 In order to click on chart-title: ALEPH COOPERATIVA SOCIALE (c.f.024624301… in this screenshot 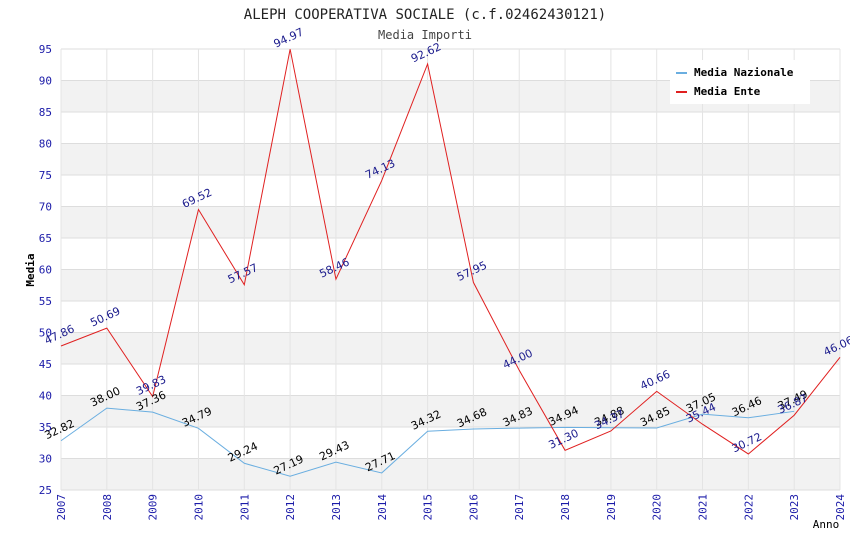, I will do `click(425, 15)`.